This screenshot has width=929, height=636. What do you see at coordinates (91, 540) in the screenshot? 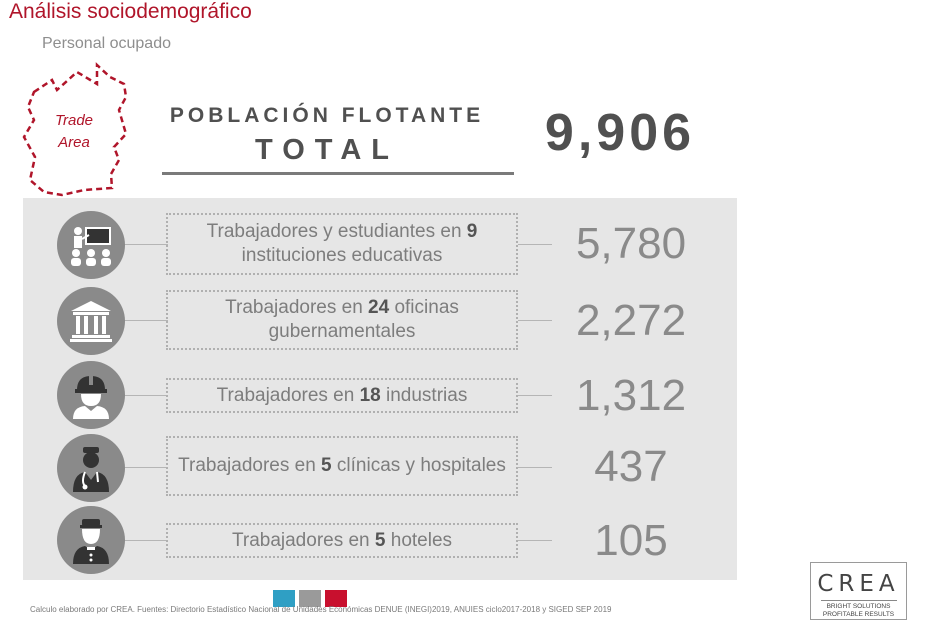
I see `hotel-bellhop-icon` at bounding box center [91, 540].